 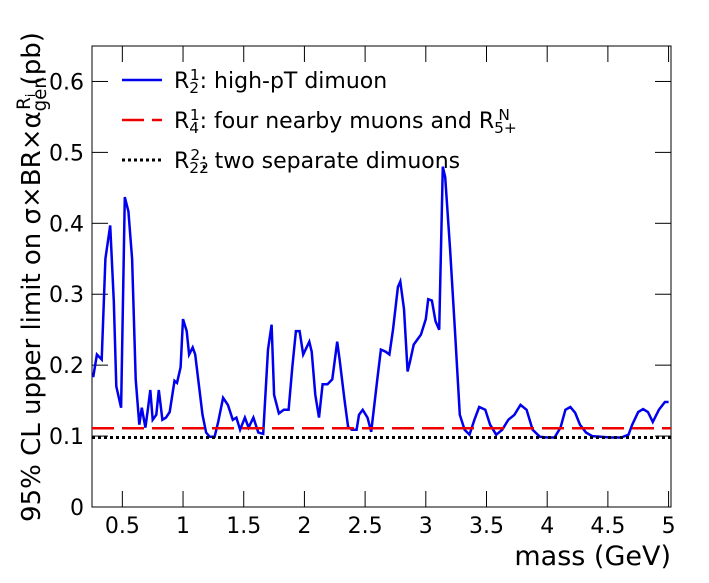 What do you see at coordinates (66, 82) in the screenshot?
I see `y-tick-label: 0.6` at bounding box center [66, 82].